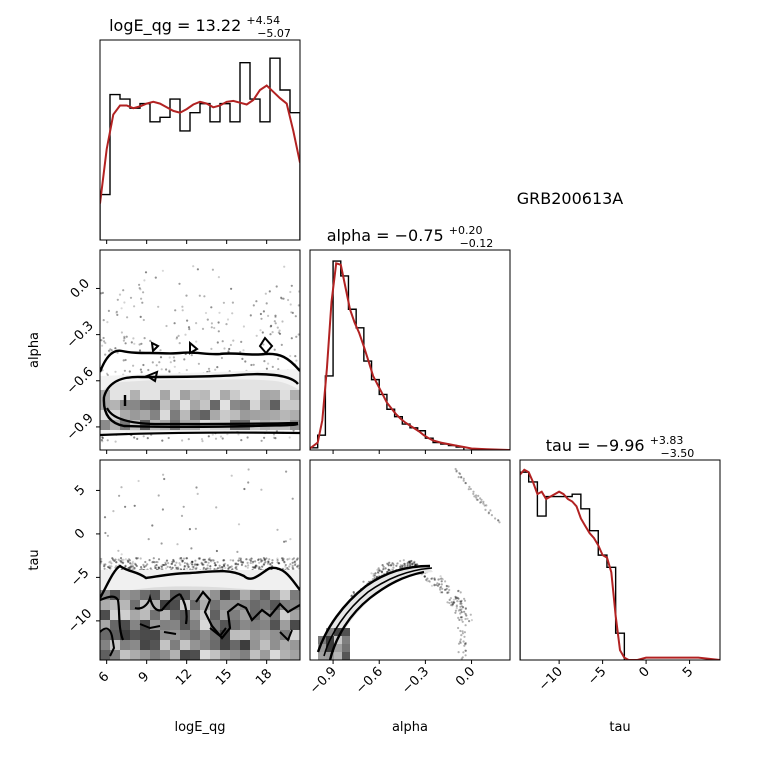  Describe the element at coordinates (34, 350) in the screenshot. I see `ylabel-alpha: alpha` at that location.